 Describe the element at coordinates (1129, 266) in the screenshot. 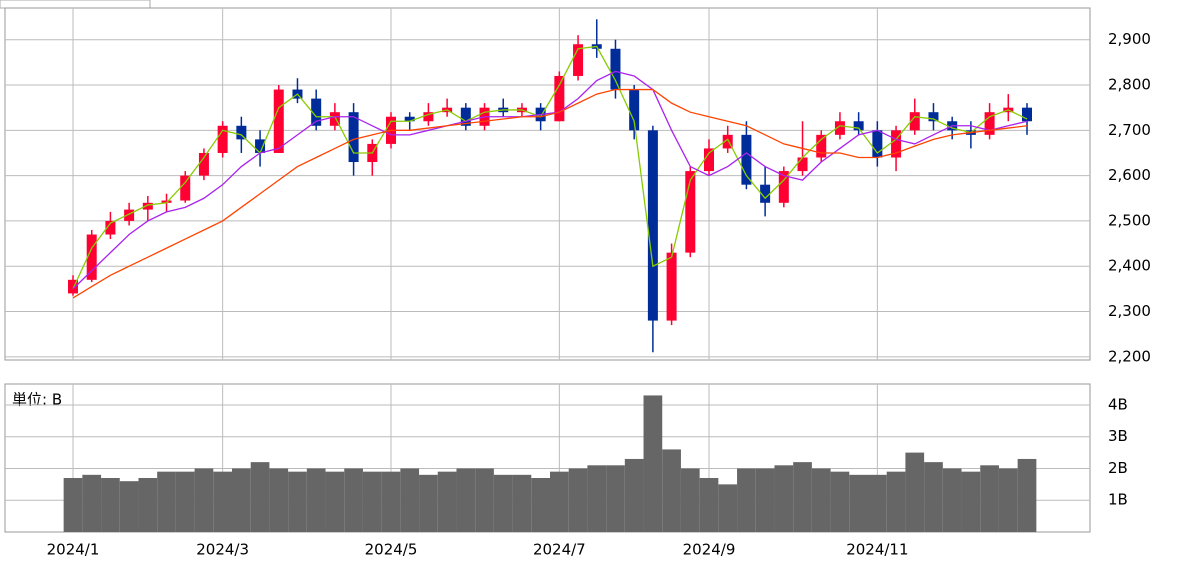

I see `y-tick-label: 2,400` at that location.